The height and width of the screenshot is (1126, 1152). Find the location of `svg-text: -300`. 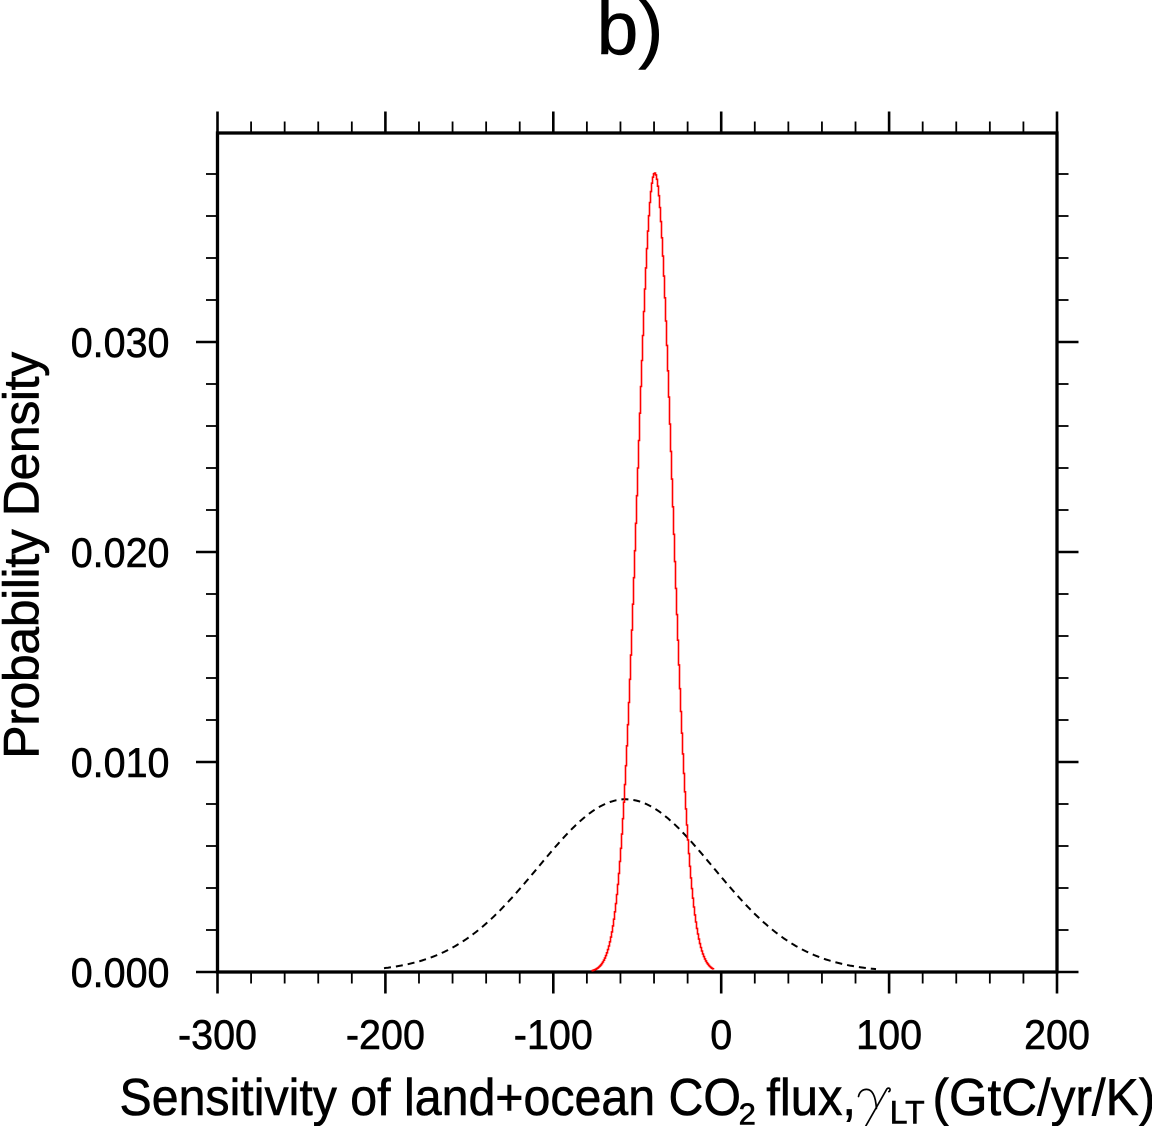

svg-text: -300 is located at coordinates (217, 1034).